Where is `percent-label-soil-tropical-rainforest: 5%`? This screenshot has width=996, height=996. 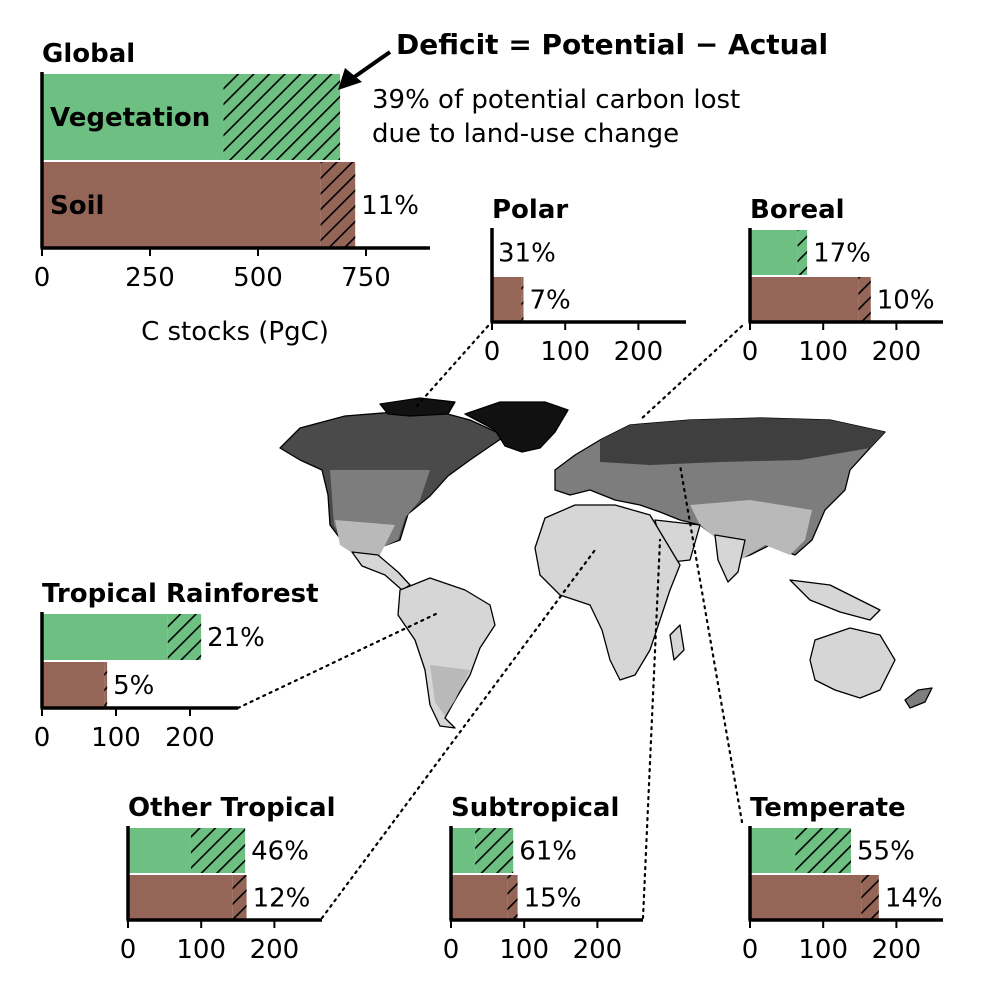 percent-label-soil-tropical-rainforest: 5% is located at coordinates (133, 686).